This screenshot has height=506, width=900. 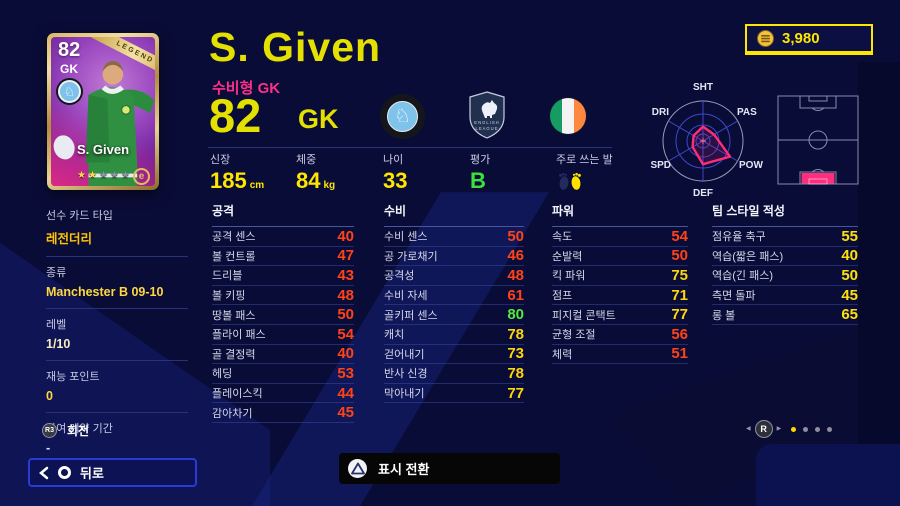 What do you see at coordinates (345, 393) in the screenshot?
I see `stat-value: 44` at bounding box center [345, 393].